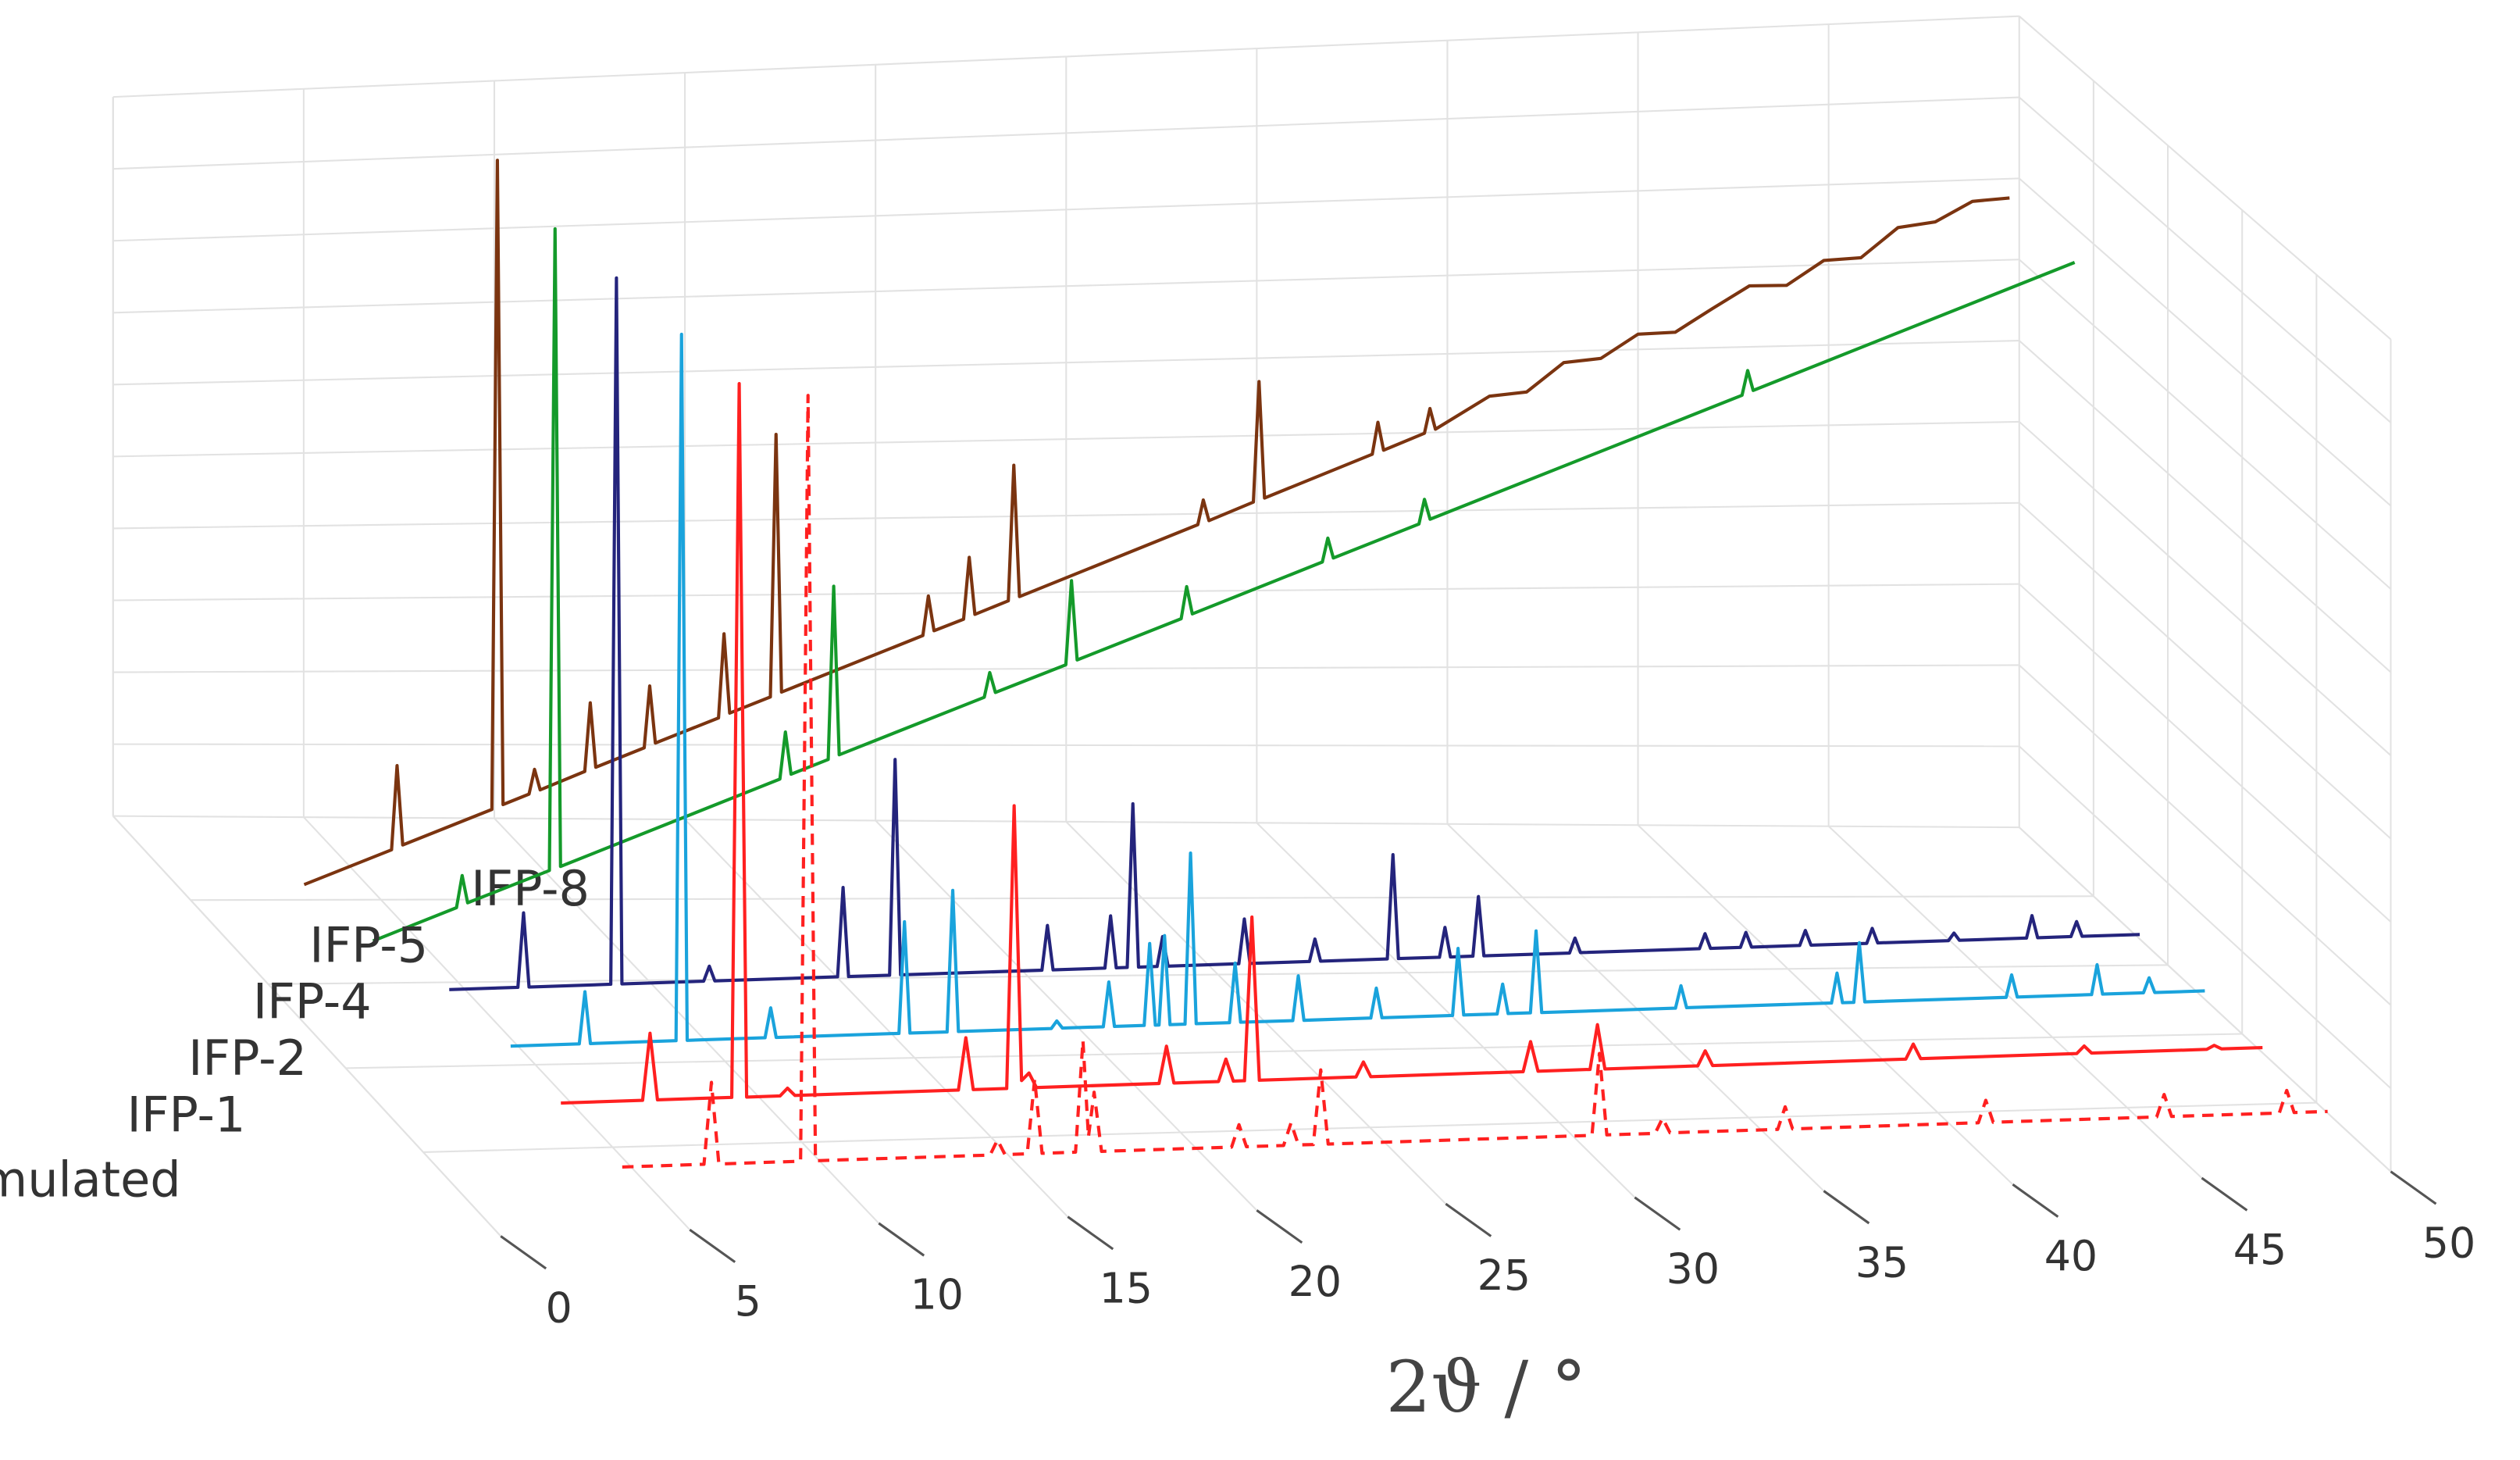 Image resolution: width=2520 pixels, height=1460 pixels. Describe the element at coordinates (1882, 1262) in the screenshot. I see `x-tick-label: 35` at that location.